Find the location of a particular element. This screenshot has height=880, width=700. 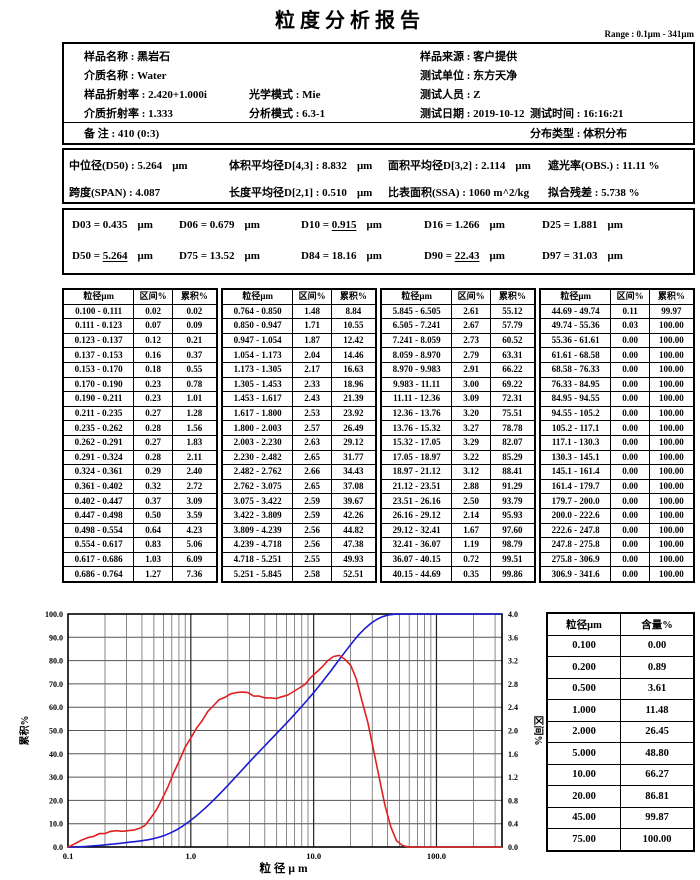

percentile-value: 22.43 is located at coordinates (467, 256).